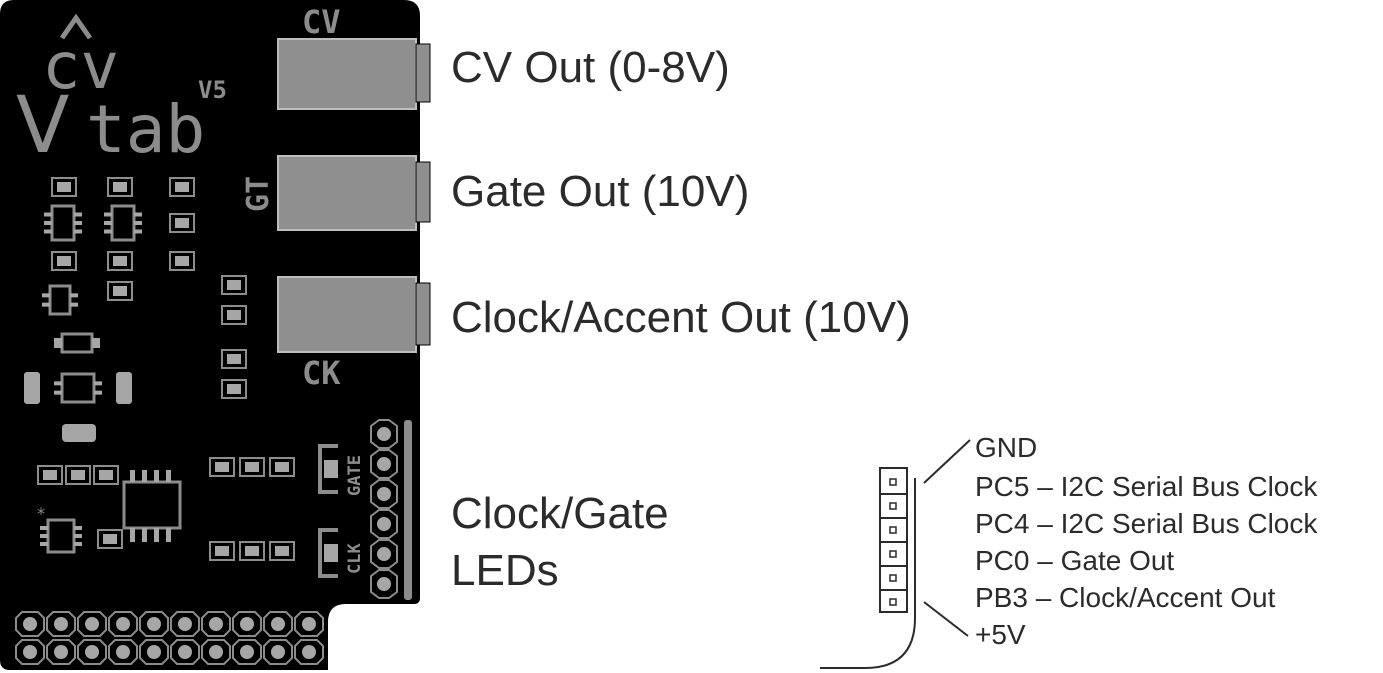  Describe the element at coordinates (355, 558) in the screenshot. I see `silk-clk-label: CLK` at that location.